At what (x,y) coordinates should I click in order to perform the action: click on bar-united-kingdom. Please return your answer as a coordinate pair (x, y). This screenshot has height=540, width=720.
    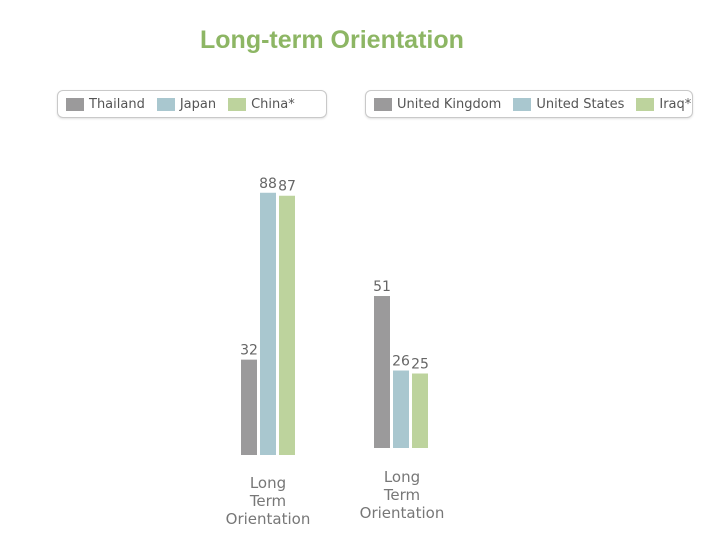
    Looking at the image, I should click on (382, 372).